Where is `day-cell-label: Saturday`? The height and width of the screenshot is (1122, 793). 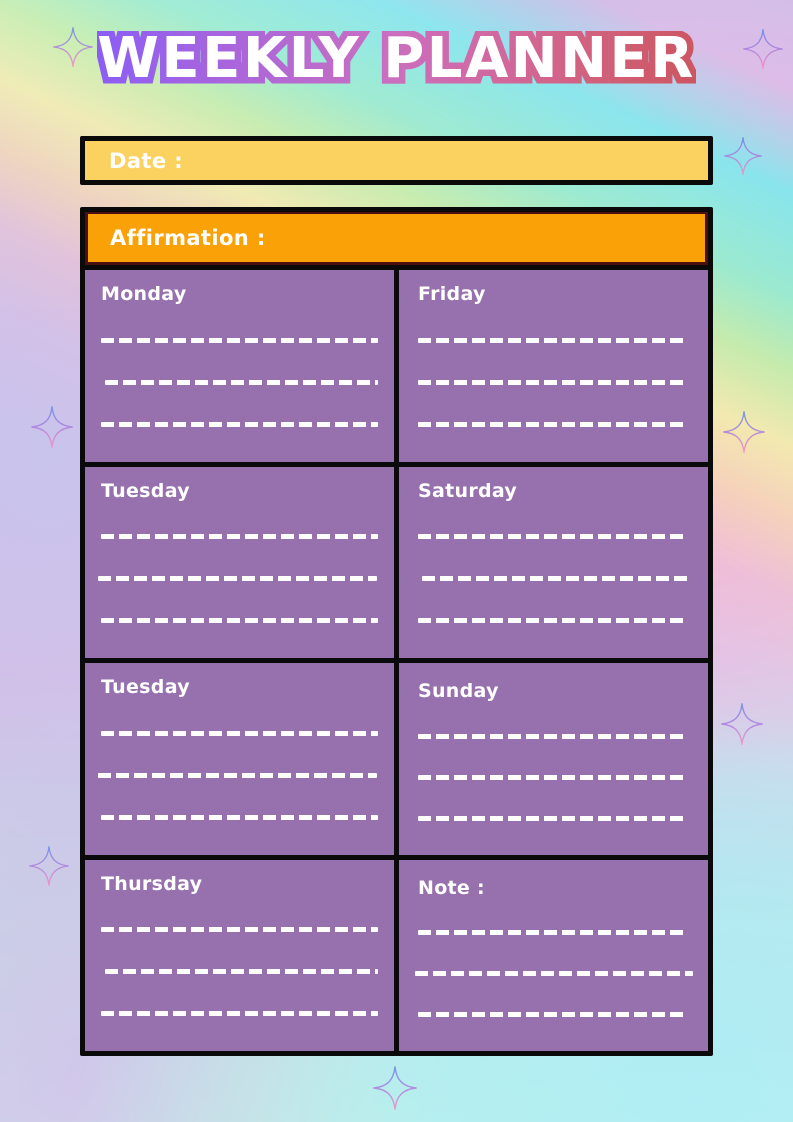 day-cell-label: Saturday is located at coordinates (468, 490).